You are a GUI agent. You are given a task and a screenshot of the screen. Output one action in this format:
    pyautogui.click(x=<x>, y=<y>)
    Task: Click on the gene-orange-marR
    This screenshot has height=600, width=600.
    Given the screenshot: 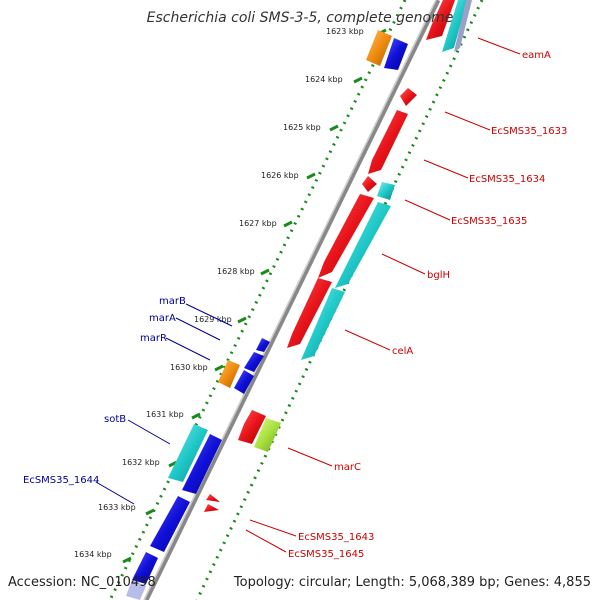 What is the action you would take?
    pyautogui.click(x=229, y=374)
    